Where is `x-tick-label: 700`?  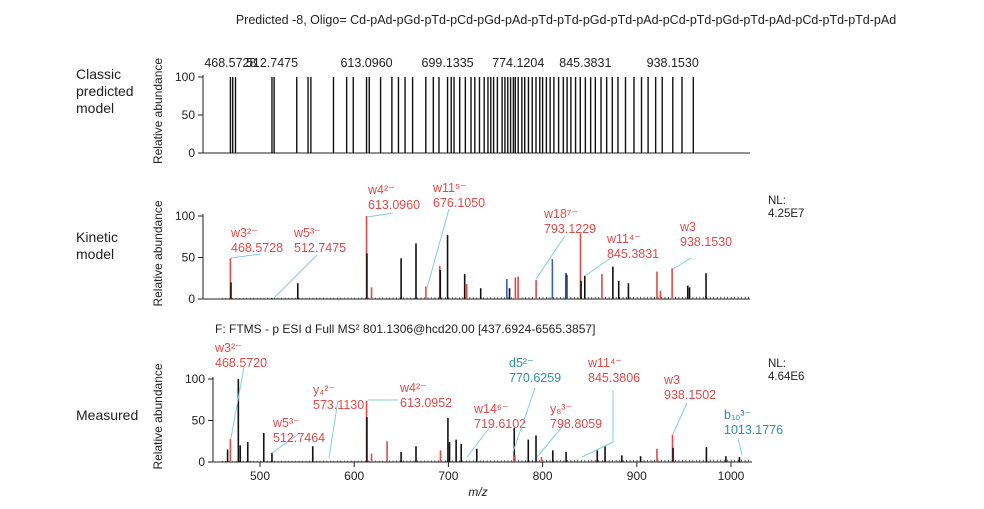 x-tick-label: 700 is located at coordinates (448, 476).